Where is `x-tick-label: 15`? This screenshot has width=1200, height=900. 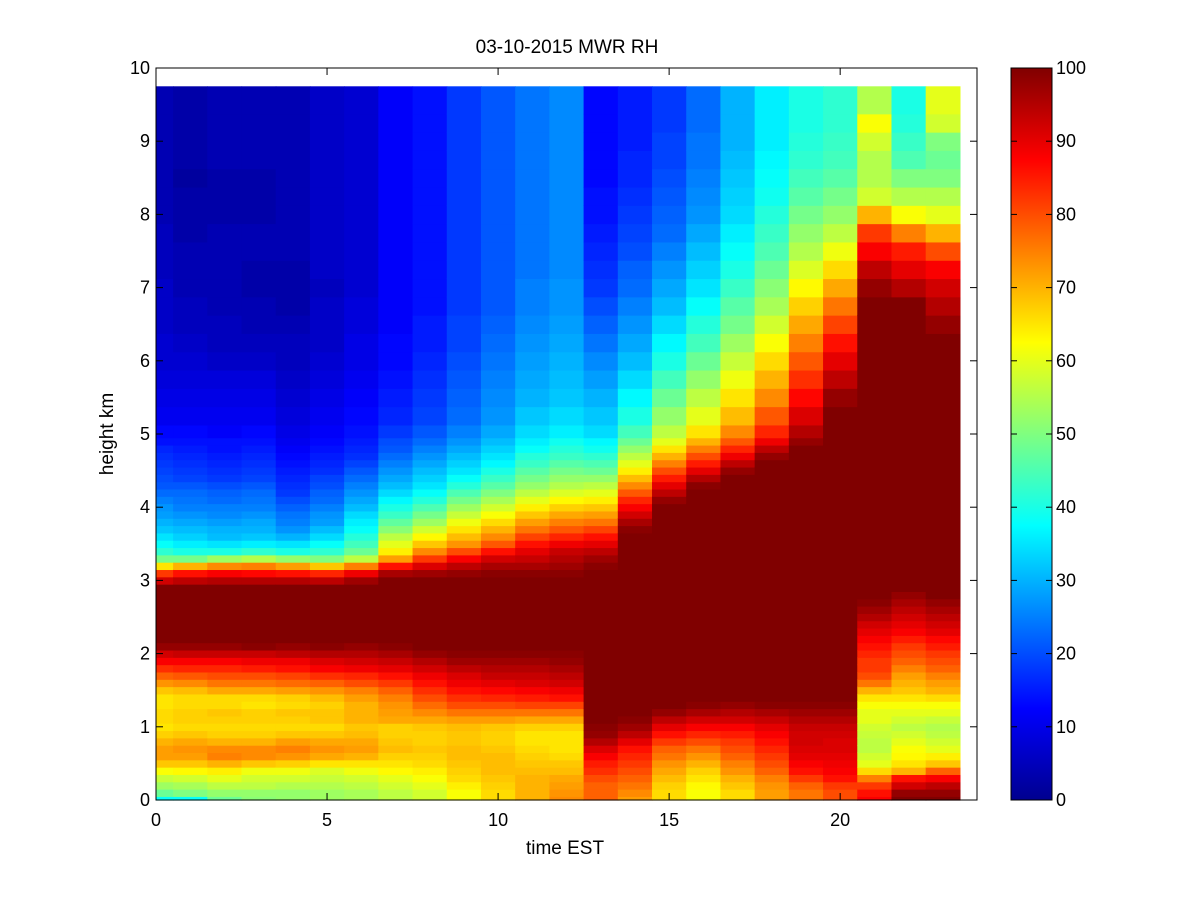
x-tick-label: 15 is located at coordinates (669, 820).